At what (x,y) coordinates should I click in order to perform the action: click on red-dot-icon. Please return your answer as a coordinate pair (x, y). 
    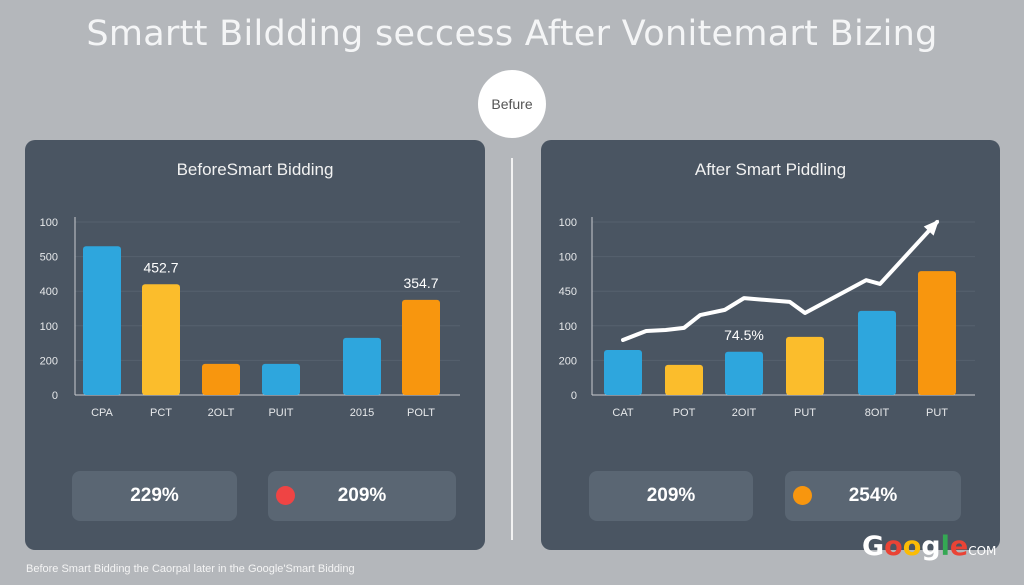
    Looking at the image, I should click on (285, 495).